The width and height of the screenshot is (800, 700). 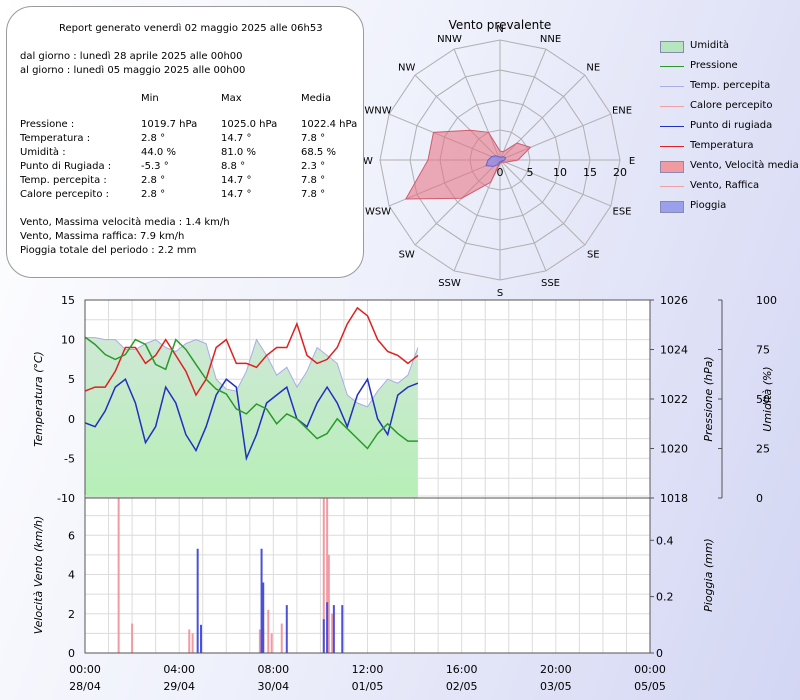 What do you see at coordinates (674, 498) in the screenshot?
I see `pressure-tick-label: 1018` at bounding box center [674, 498].